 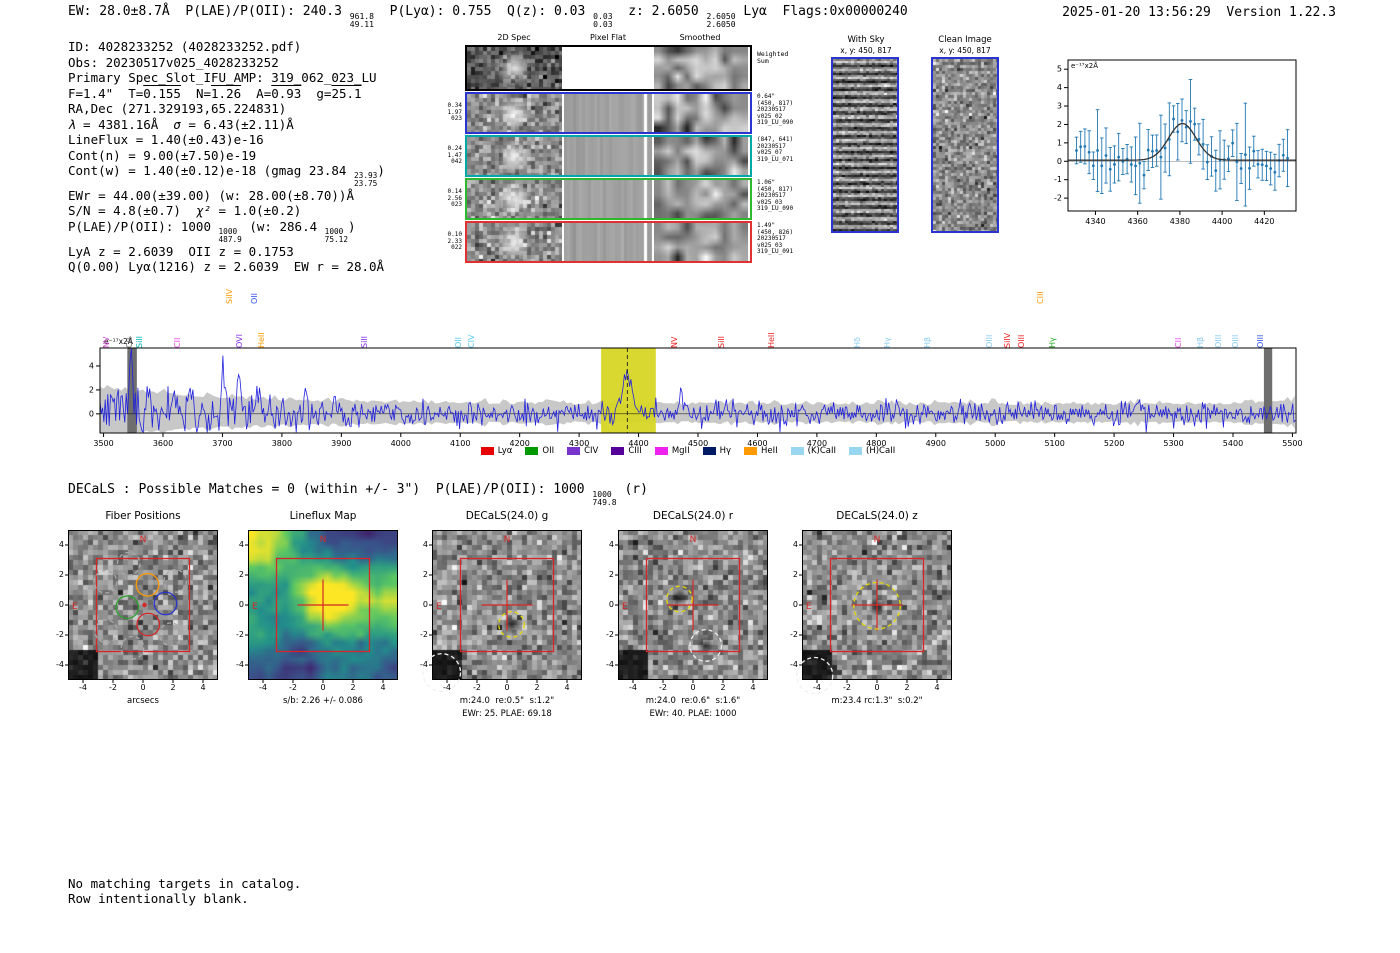 I want to click on text-segment: Cont(w) = 1.40(±0.12)e-18 (gmag 23.84, so click(x=211, y=170).